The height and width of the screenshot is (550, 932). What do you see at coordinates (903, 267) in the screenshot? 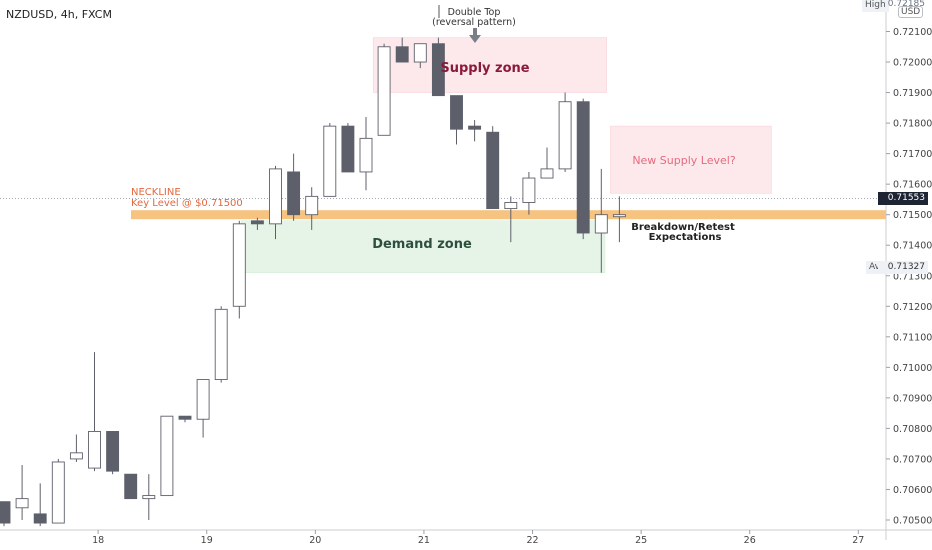
I see `avg-price-badge: 0.71327` at bounding box center [903, 267].